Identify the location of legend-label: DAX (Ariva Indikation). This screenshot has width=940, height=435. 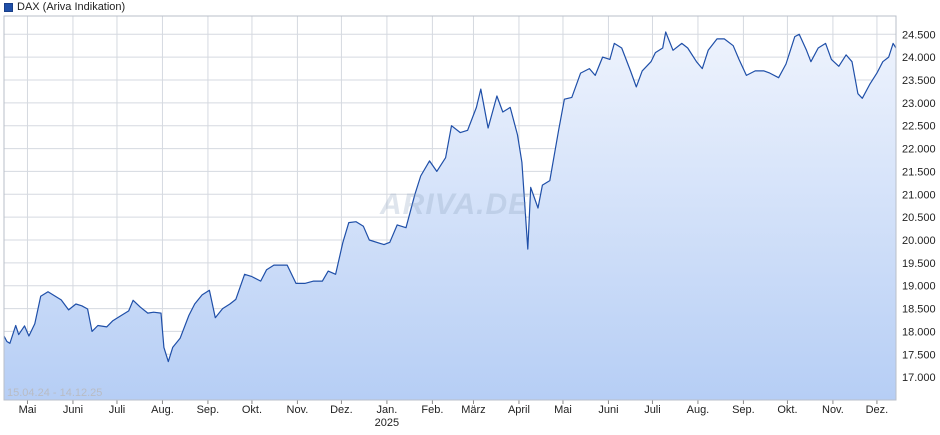
(71, 7).